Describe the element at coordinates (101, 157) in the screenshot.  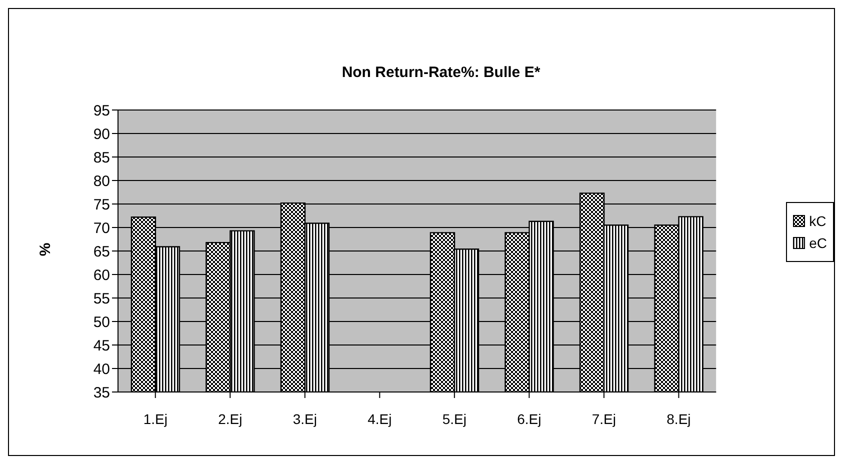
I see `y-tick-label: 85` at that location.